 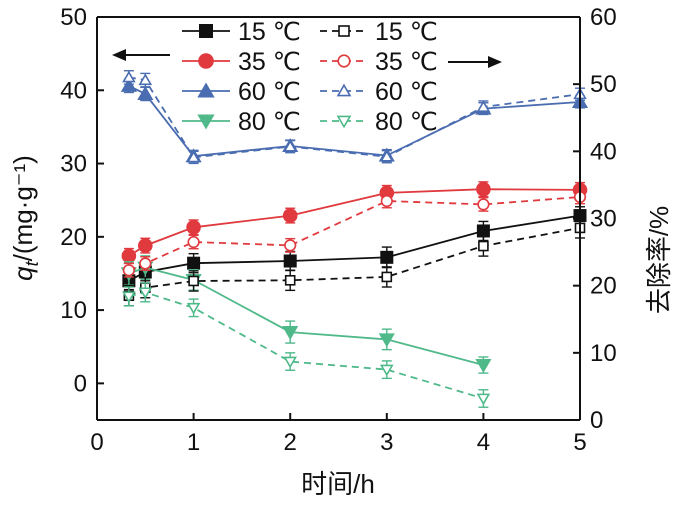 What do you see at coordinates (310, 77) in the screenshot?
I see `legend: 15 ℃ 15 ℃35 ℃ 35 ℃60 ℃ 60 ℃80 ℃ 80 ℃` at bounding box center [310, 77].